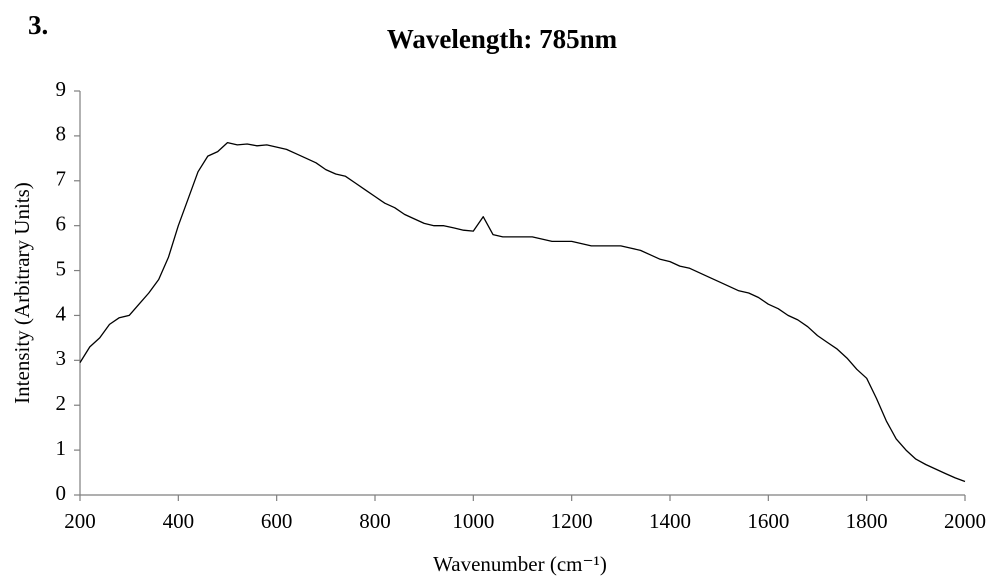 This screenshot has height=580, width=997. I want to click on y-tick-label: 6, so click(61, 223).